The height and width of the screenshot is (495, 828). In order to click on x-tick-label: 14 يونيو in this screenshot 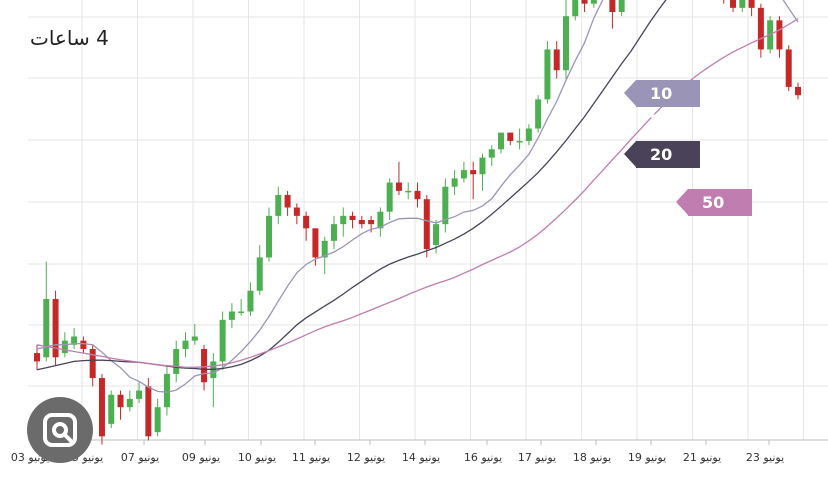, I will do `click(421, 457)`.